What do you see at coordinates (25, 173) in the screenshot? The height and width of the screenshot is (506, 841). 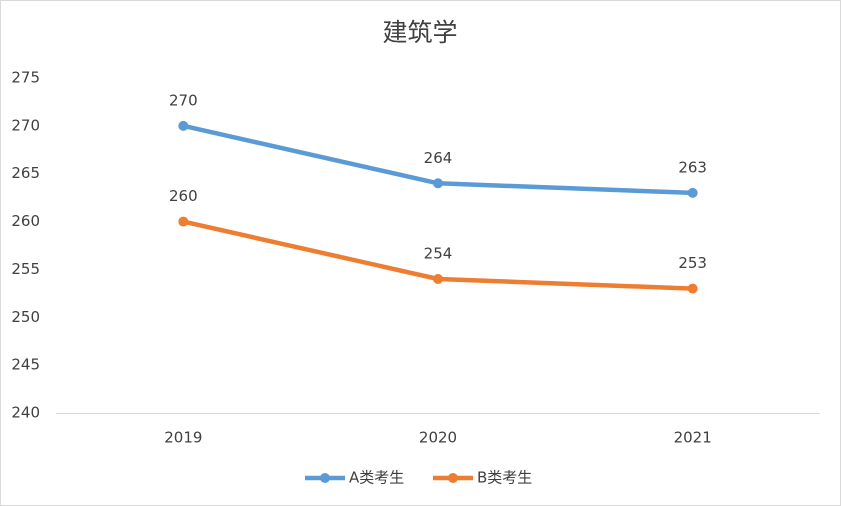 I see `y-tick-label: 265` at bounding box center [25, 173].